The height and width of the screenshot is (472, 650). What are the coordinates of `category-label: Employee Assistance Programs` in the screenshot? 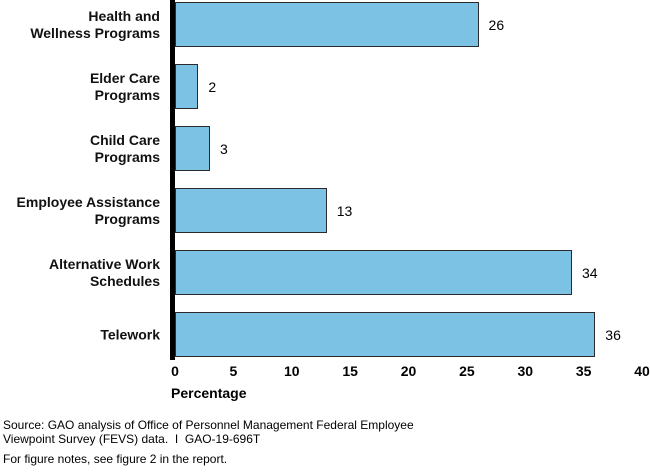 It's located at (88, 210).